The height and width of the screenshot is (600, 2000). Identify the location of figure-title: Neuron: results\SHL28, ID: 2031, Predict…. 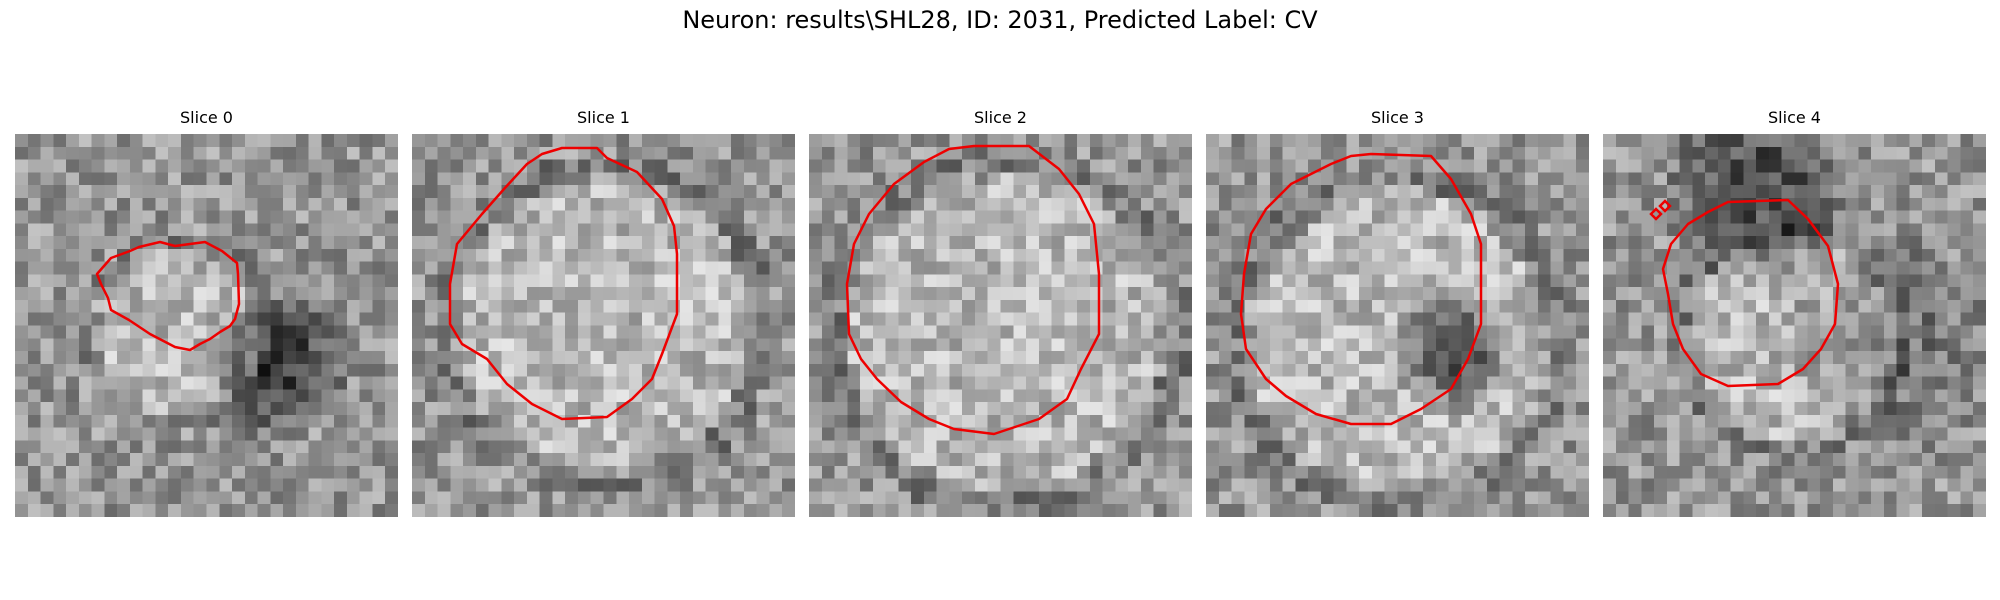
(1000, 20).